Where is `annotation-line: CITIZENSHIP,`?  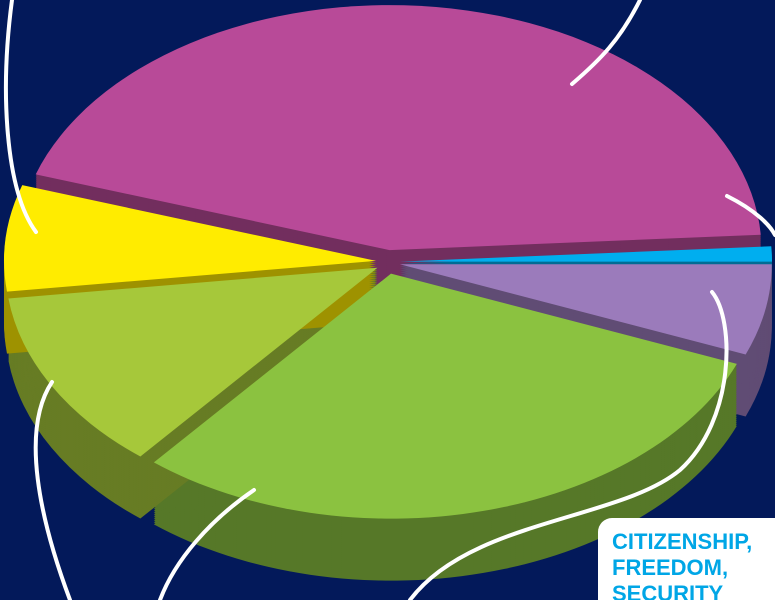 annotation-line: CITIZENSHIP, is located at coordinates (682, 541).